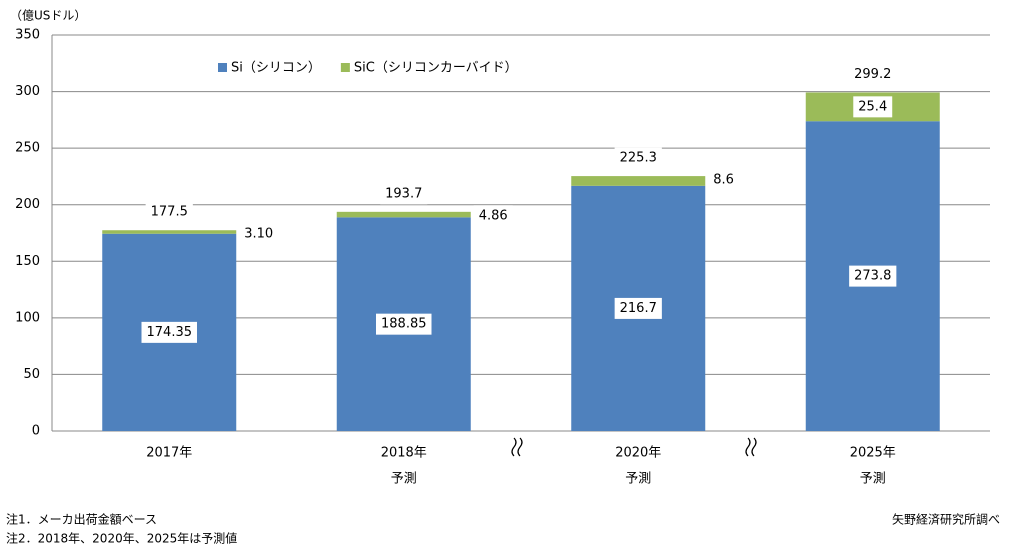  I want to click on total-label: 225.3, so click(638, 158).